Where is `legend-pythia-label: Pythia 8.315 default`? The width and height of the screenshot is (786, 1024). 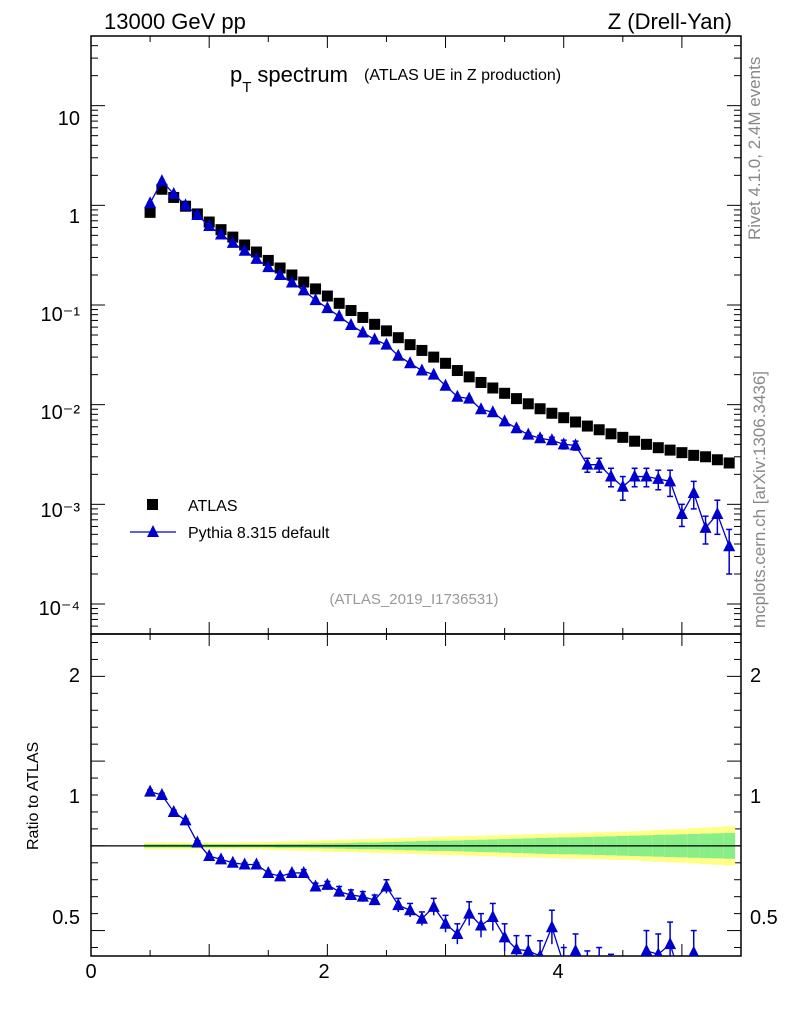
legend-pythia-label: Pythia 8.315 default is located at coordinates (259, 533).